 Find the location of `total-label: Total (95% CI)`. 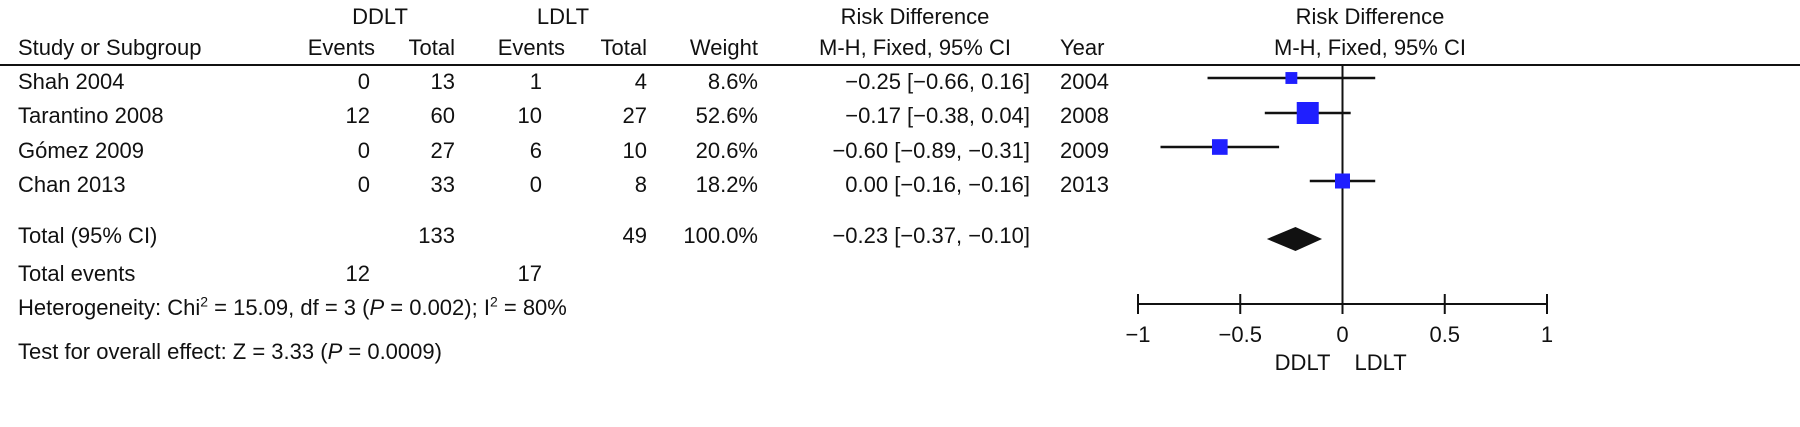

total-label: Total (95% CI) is located at coordinates (88, 235).